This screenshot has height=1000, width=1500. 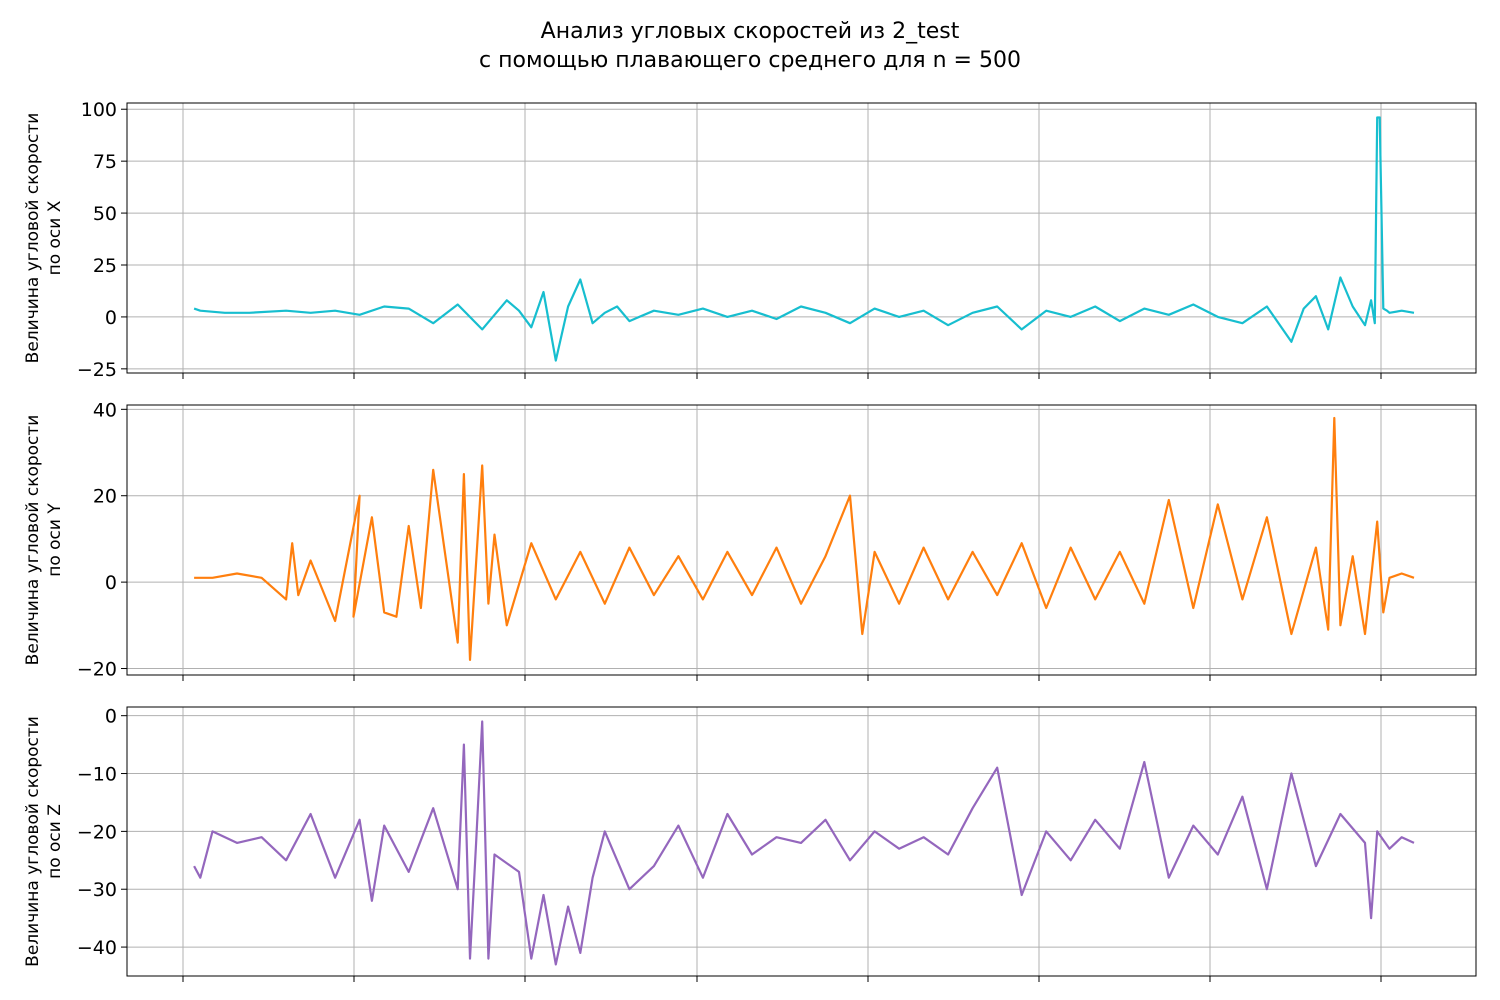 What do you see at coordinates (97, 948) in the screenshot?
I see `y-tick-label: −40` at bounding box center [97, 948].